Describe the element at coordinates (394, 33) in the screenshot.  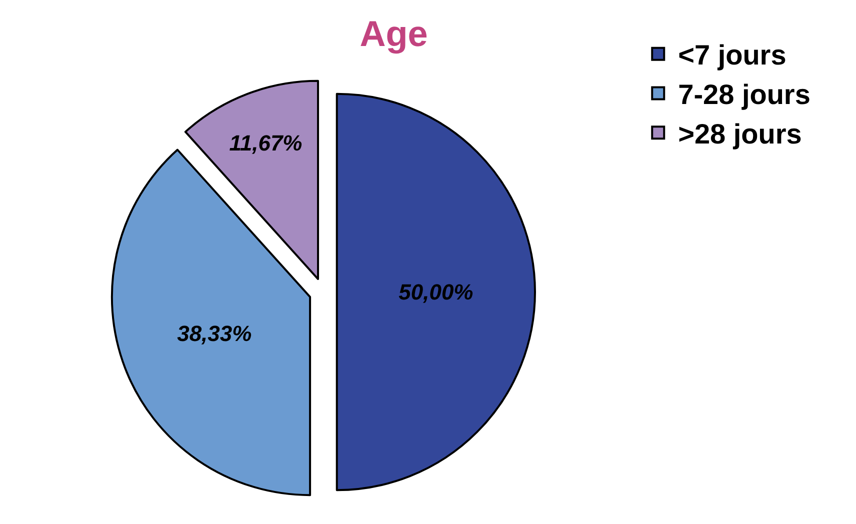
I see `chart-title: Age` at that location.